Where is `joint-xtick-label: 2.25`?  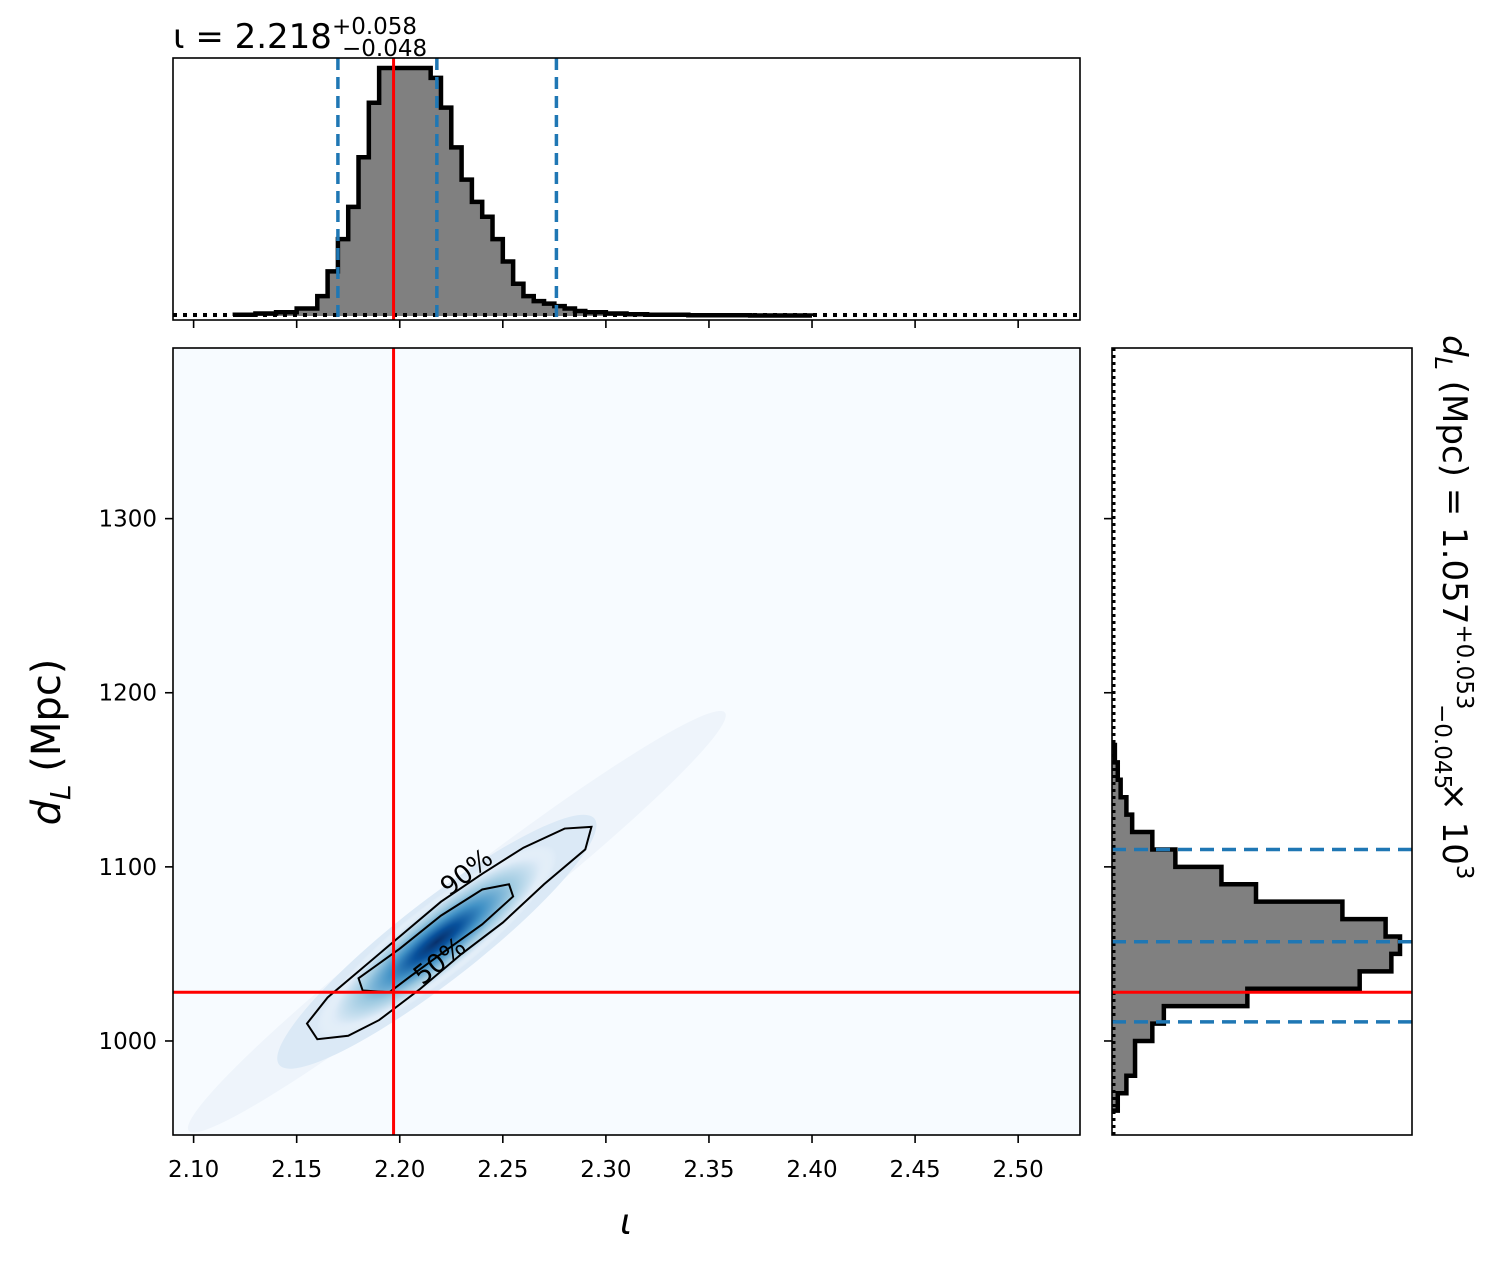
joint-xtick-label: 2.25 is located at coordinates (502, 1170).